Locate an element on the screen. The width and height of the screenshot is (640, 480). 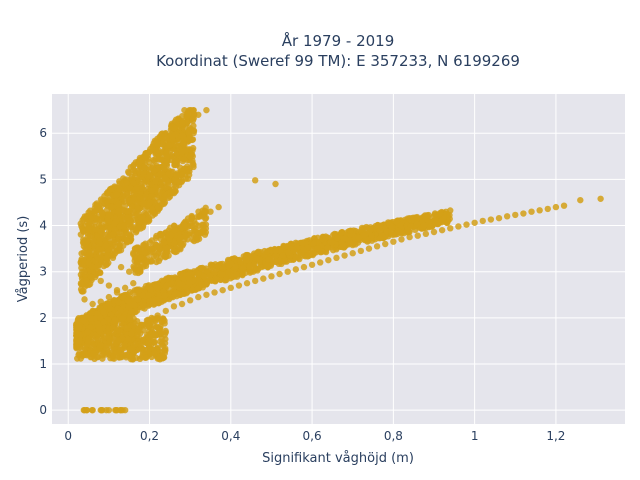
x-tick-label: 0,2 is located at coordinates (149, 436).